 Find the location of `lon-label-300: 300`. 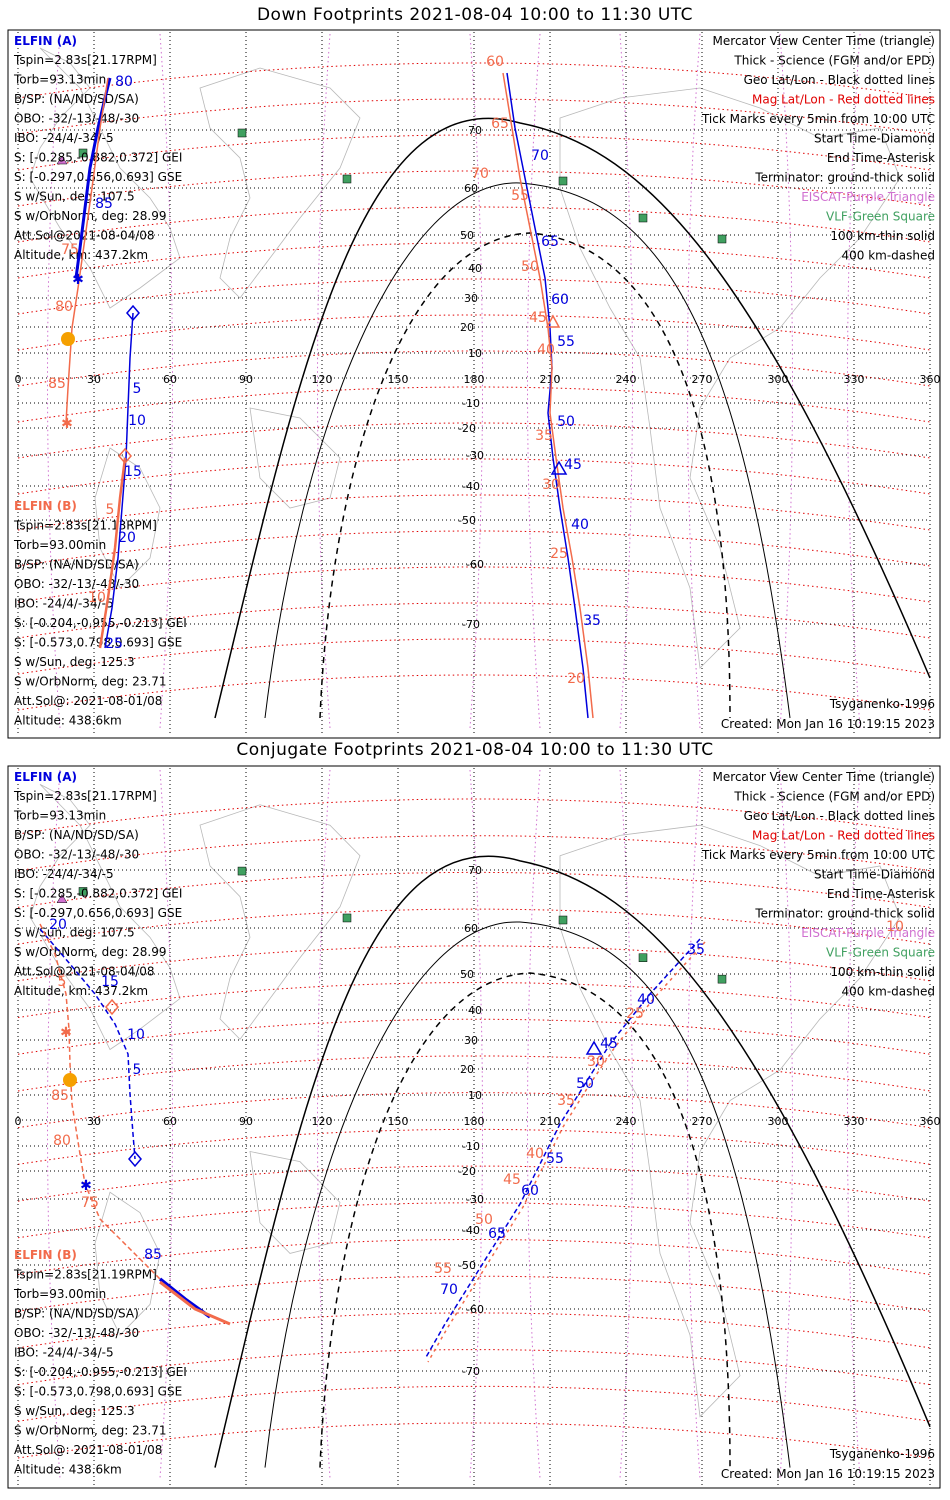

lon-label-300: 300 is located at coordinates (778, 379).